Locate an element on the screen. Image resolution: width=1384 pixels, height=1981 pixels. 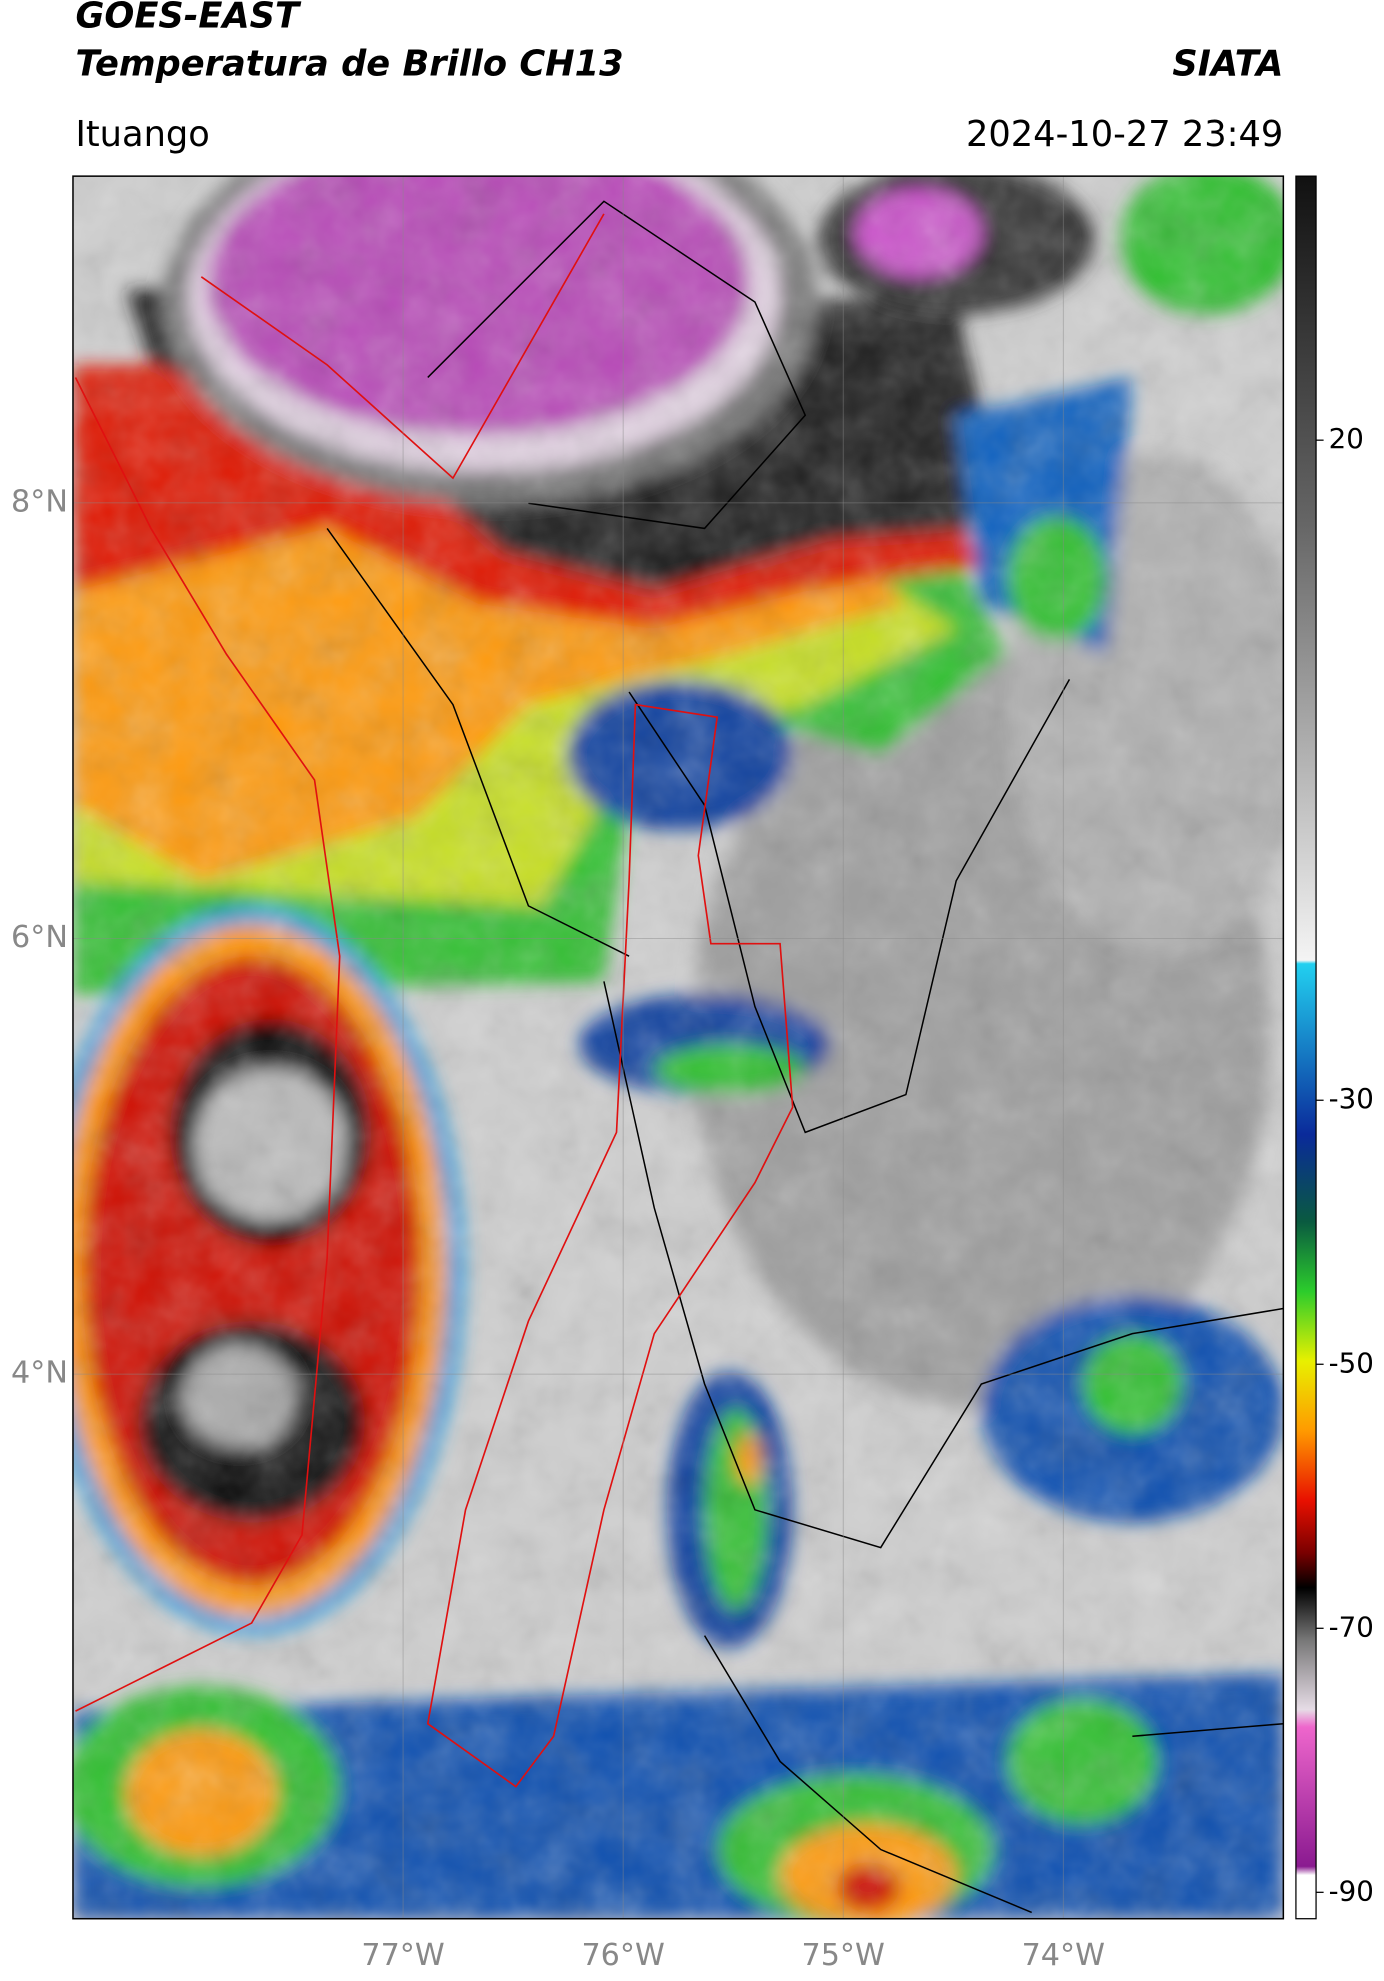
subtitle: Temperatura de Brillo CH13 is located at coordinates (349, 63).